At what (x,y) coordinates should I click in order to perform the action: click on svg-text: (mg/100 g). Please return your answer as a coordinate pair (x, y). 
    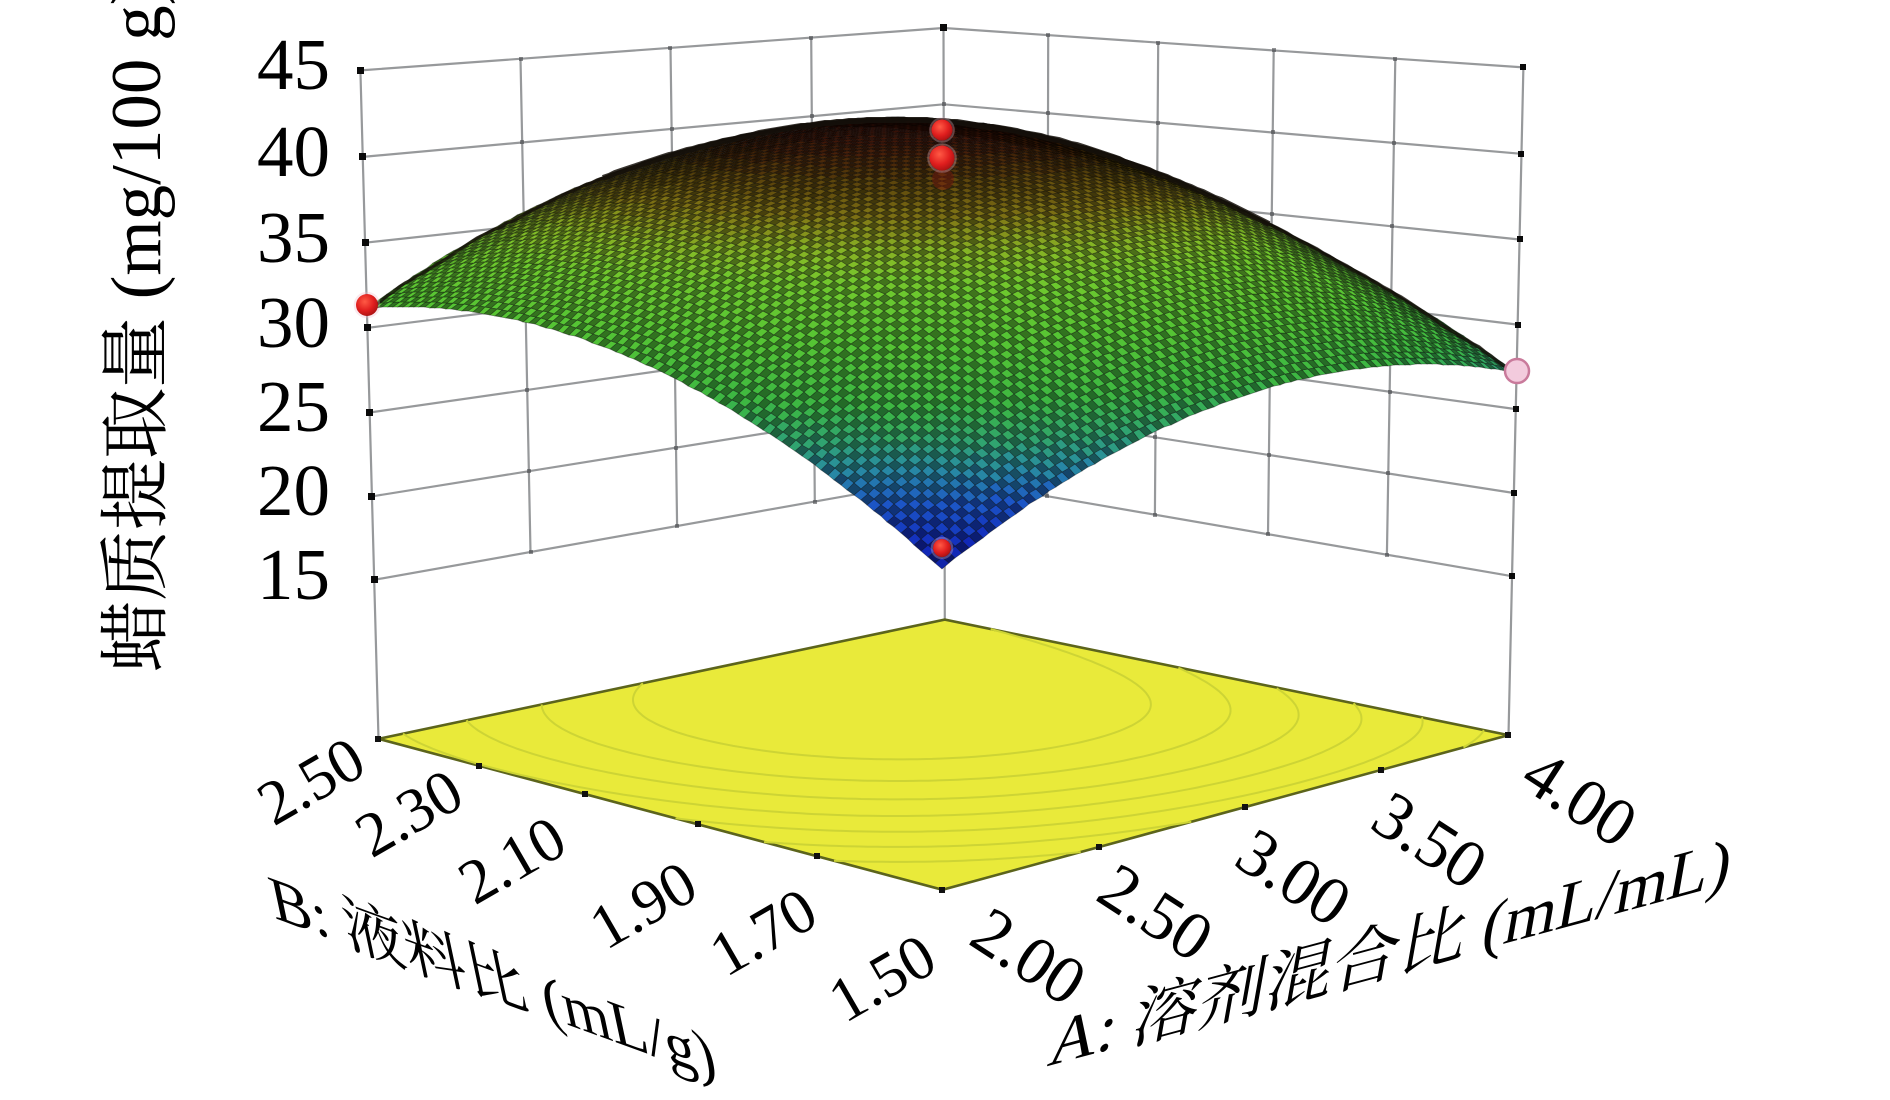
    Looking at the image, I should click on (137, 158).